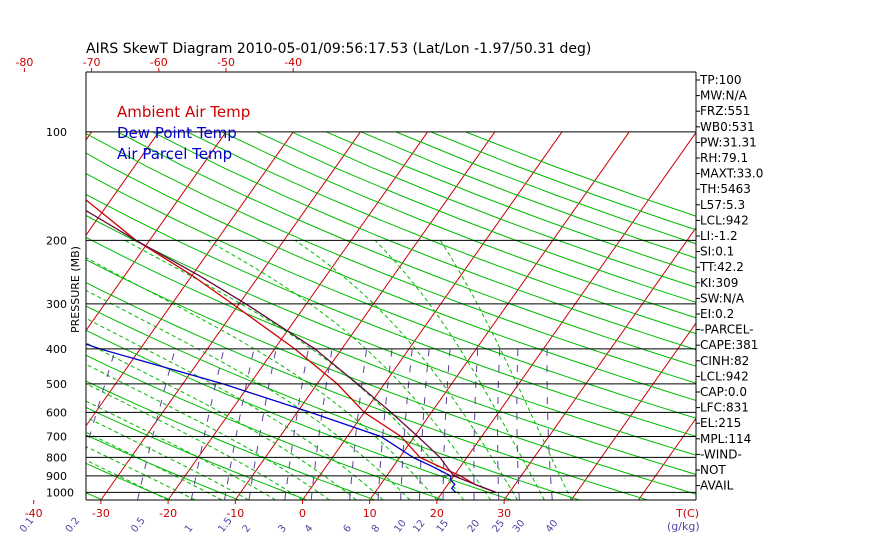 The width and height of the screenshot is (870, 560). Describe the element at coordinates (226, 62) in the screenshot. I see `top-temp-tick-label: -50` at that location.